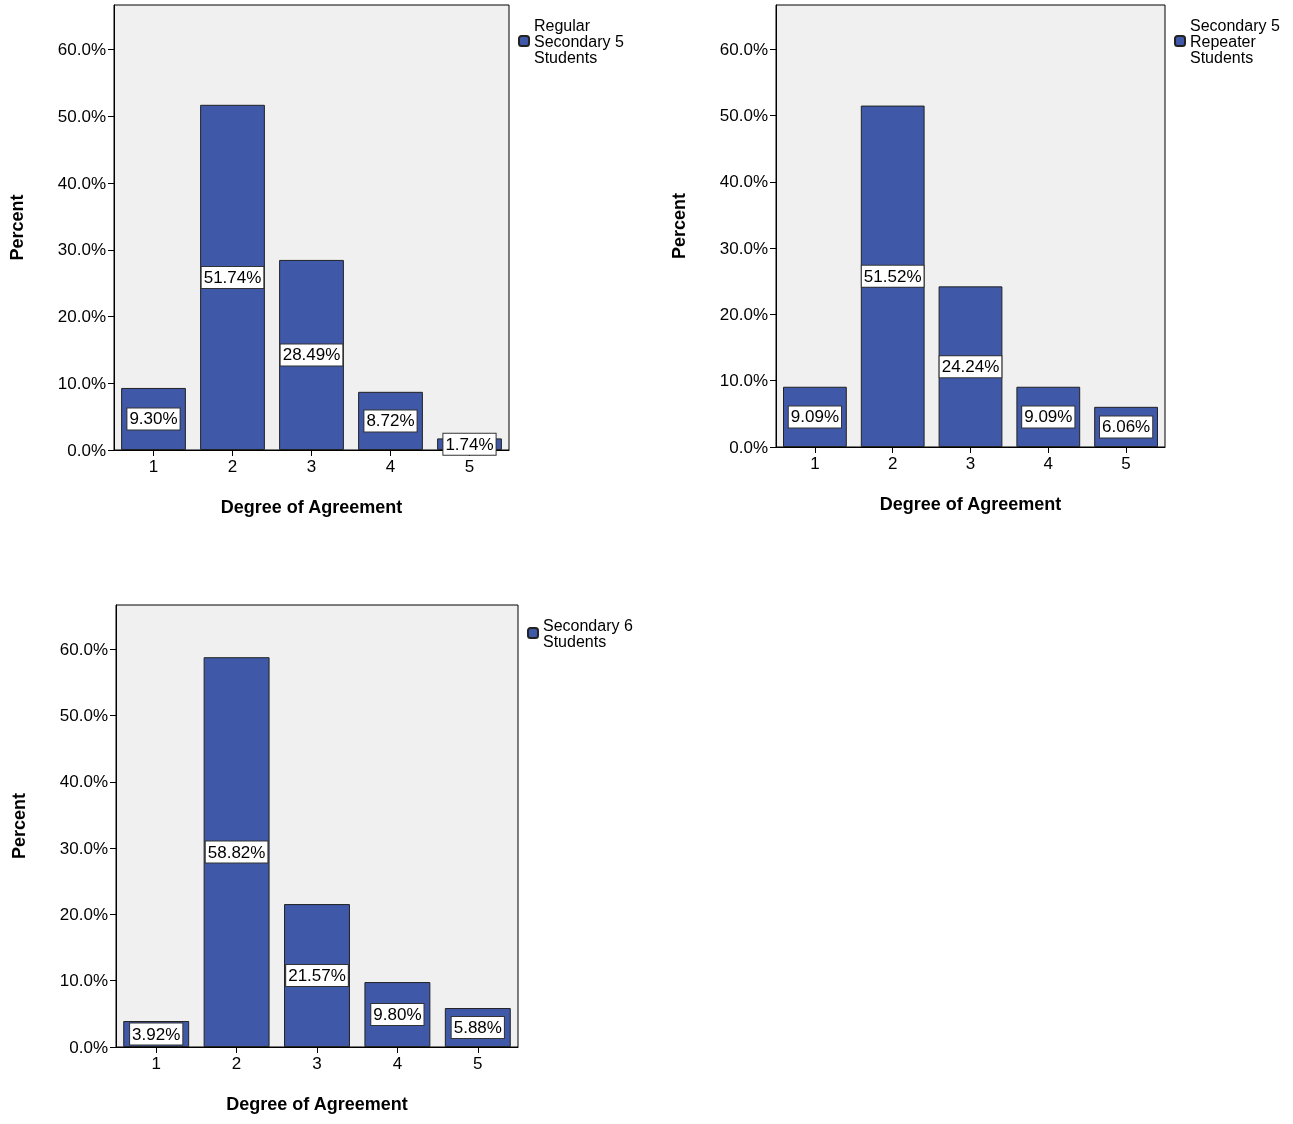  What do you see at coordinates (317, 976) in the screenshot?
I see `data-label: 21.57%` at bounding box center [317, 976].